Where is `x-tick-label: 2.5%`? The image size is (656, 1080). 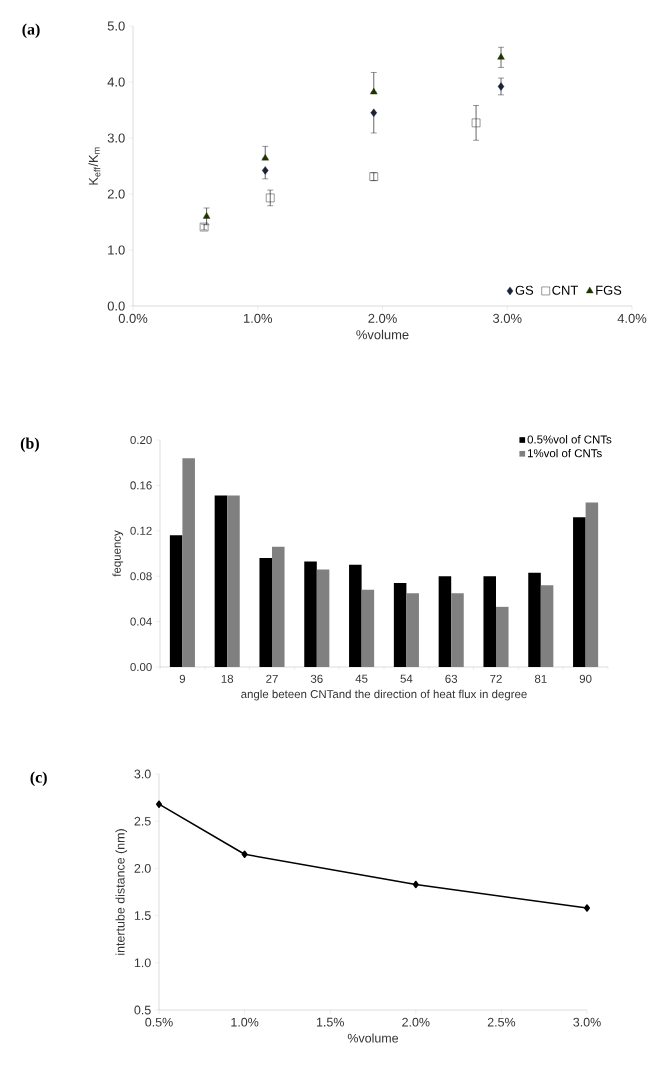
x-tick-label: 2.5% is located at coordinates (501, 1022).